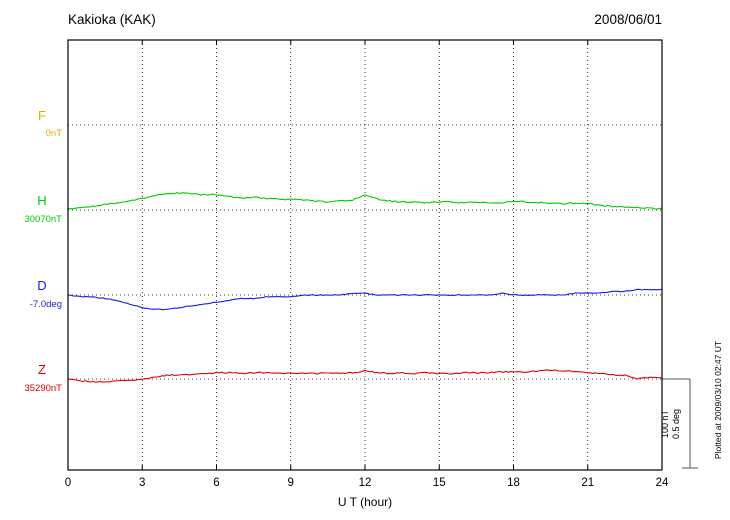 The width and height of the screenshot is (730, 520). Describe the element at coordinates (112, 19) in the screenshot. I see `station-title: Kakioka (KAK)` at that location.